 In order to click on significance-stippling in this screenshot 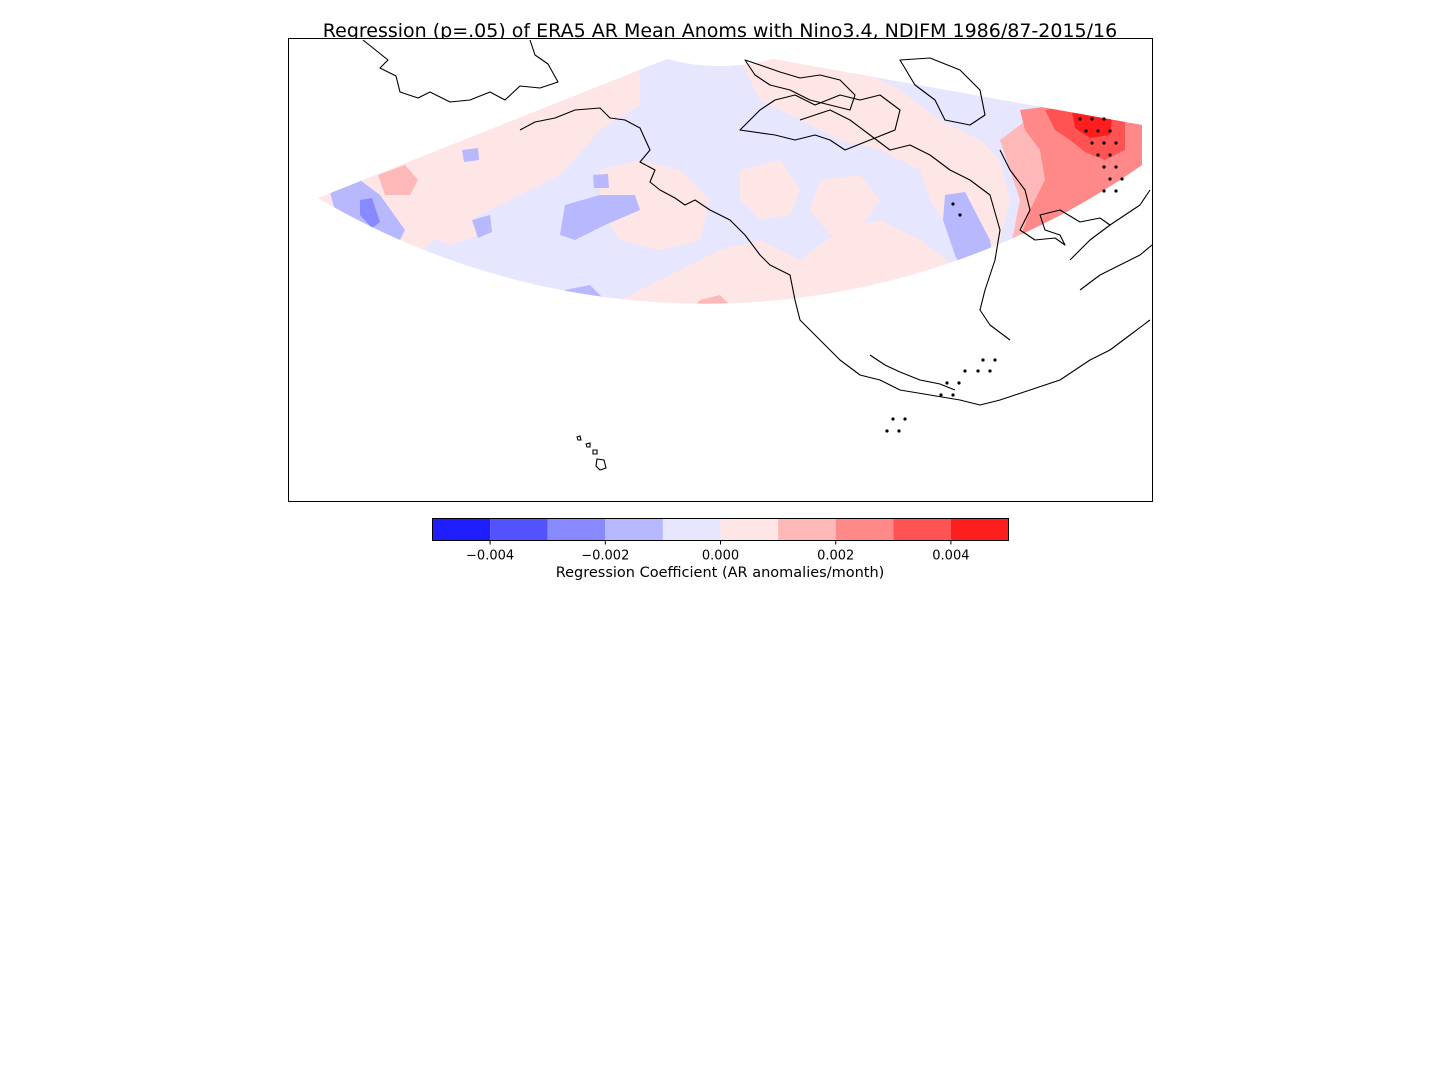, I will do `click(1004, 275)`.